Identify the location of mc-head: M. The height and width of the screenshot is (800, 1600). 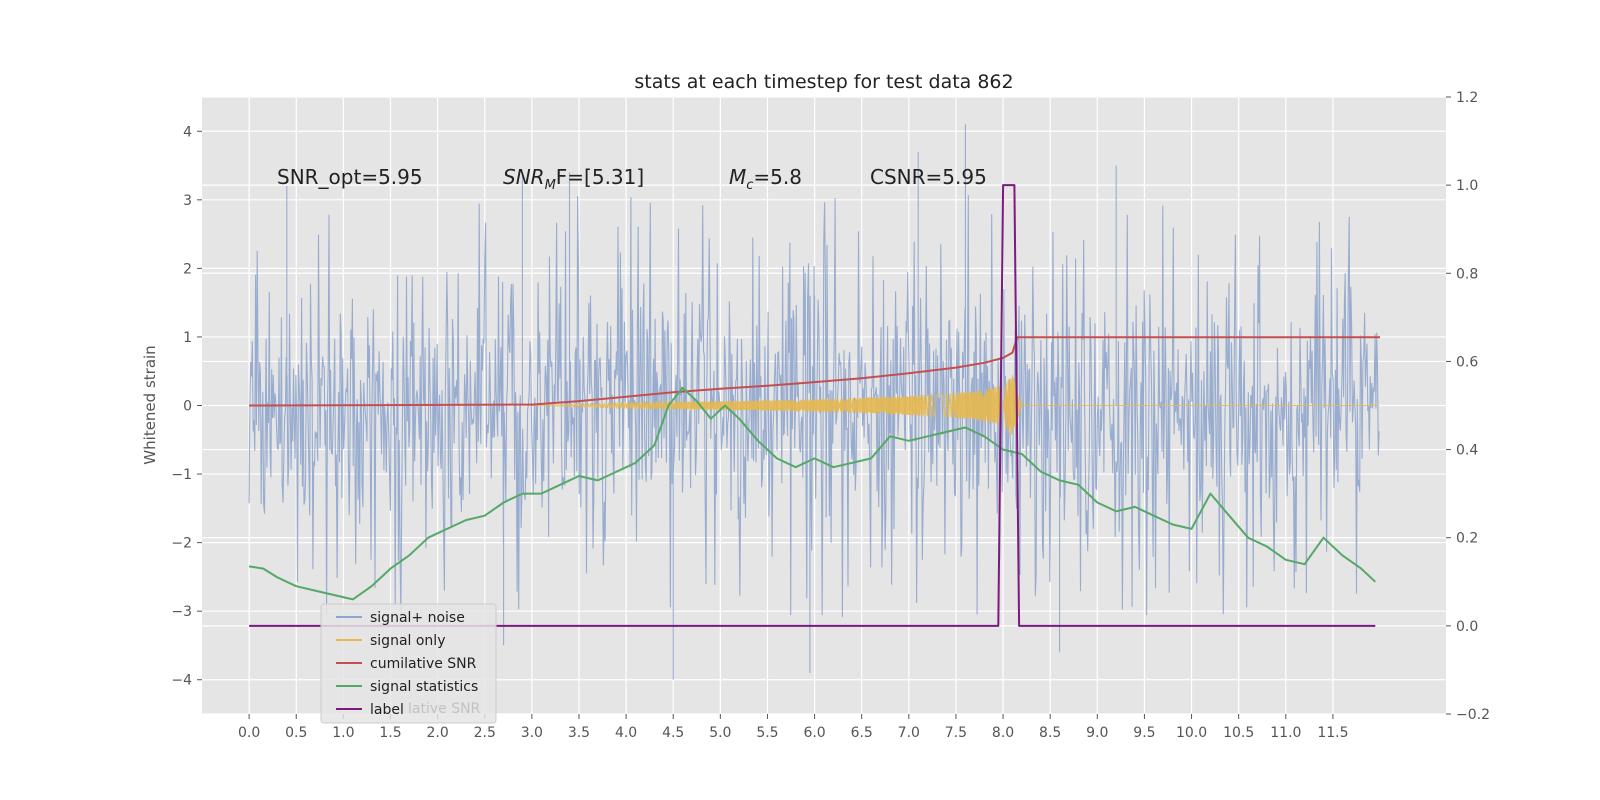
(737, 177).